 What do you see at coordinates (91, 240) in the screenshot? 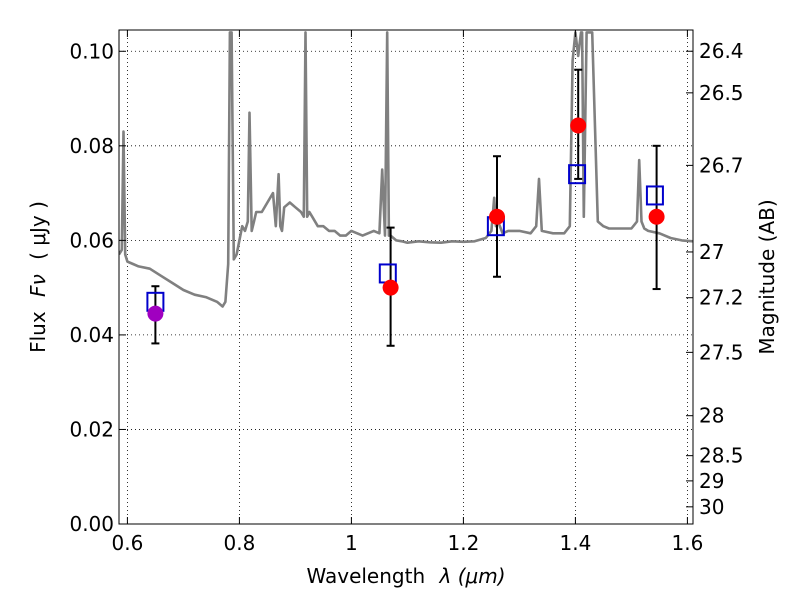
I see `y-tick-label: 0.06` at bounding box center [91, 240].